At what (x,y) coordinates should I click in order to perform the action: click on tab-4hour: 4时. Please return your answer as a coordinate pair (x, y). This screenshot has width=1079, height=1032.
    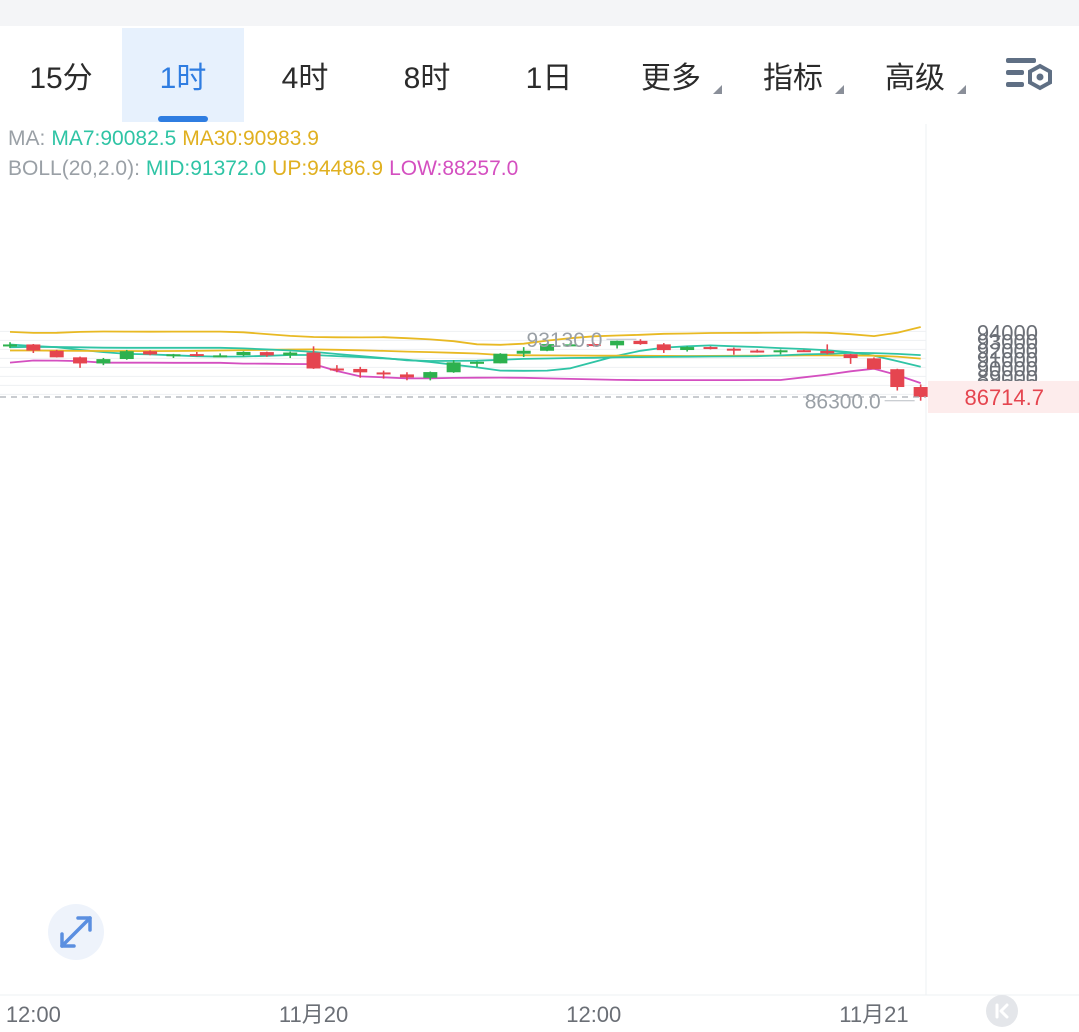
    Looking at the image, I should click on (305, 75).